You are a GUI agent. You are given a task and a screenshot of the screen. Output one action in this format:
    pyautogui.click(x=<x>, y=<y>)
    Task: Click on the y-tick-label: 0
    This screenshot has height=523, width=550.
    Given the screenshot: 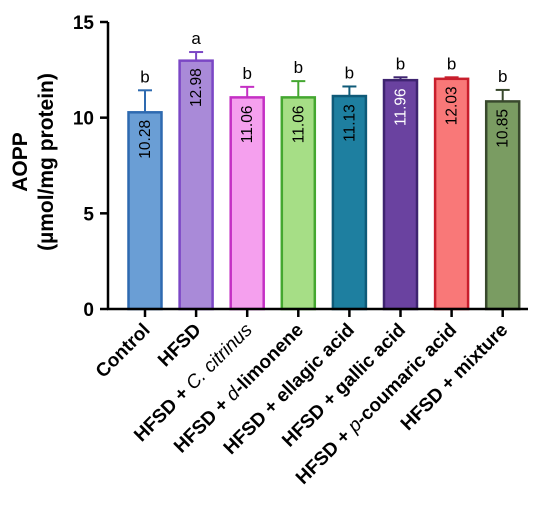 What is the action you would take?
    pyautogui.click(x=88, y=310)
    